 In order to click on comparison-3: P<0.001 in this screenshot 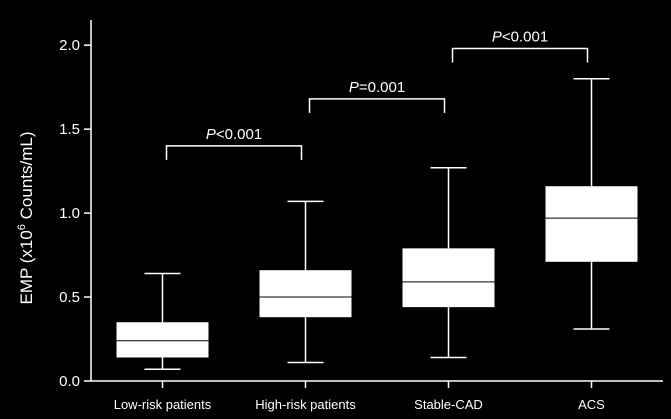, I will do `click(520, 46)`.